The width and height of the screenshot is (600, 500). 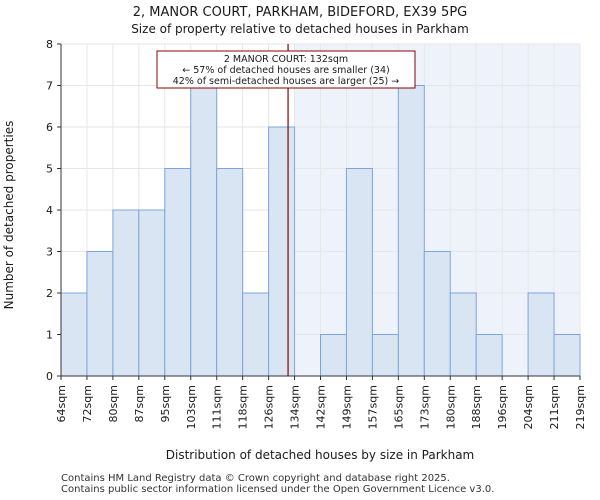 What do you see at coordinates (567, 355) in the screenshot?
I see `bar-211sqm` at bounding box center [567, 355].